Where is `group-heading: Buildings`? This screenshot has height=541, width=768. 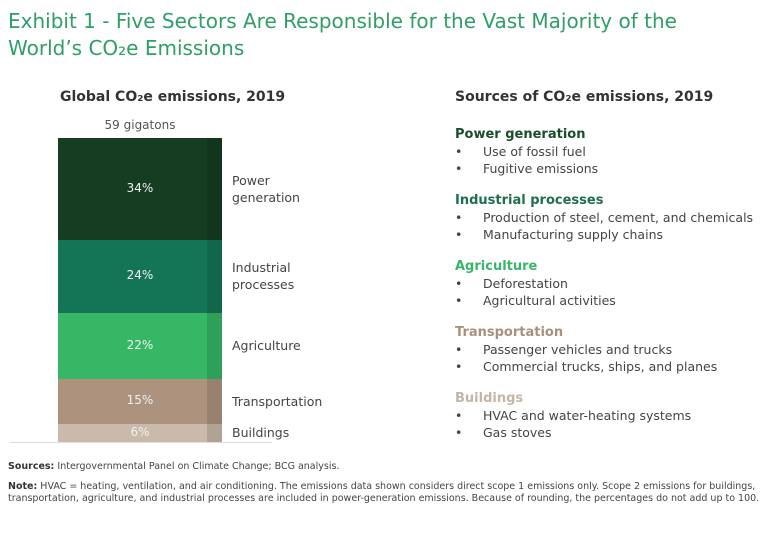 group-heading: Buildings is located at coordinates (489, 398).